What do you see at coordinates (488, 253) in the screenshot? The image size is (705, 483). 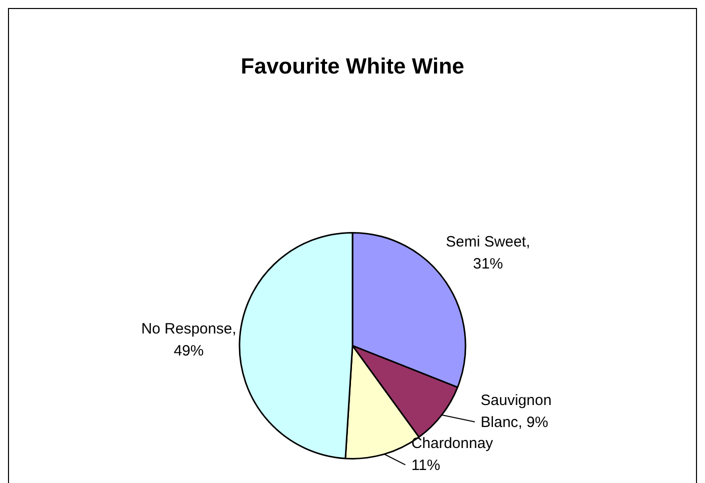 I see `slice-label: Semi Sweet, 31%` at bounding box center [488, 253].